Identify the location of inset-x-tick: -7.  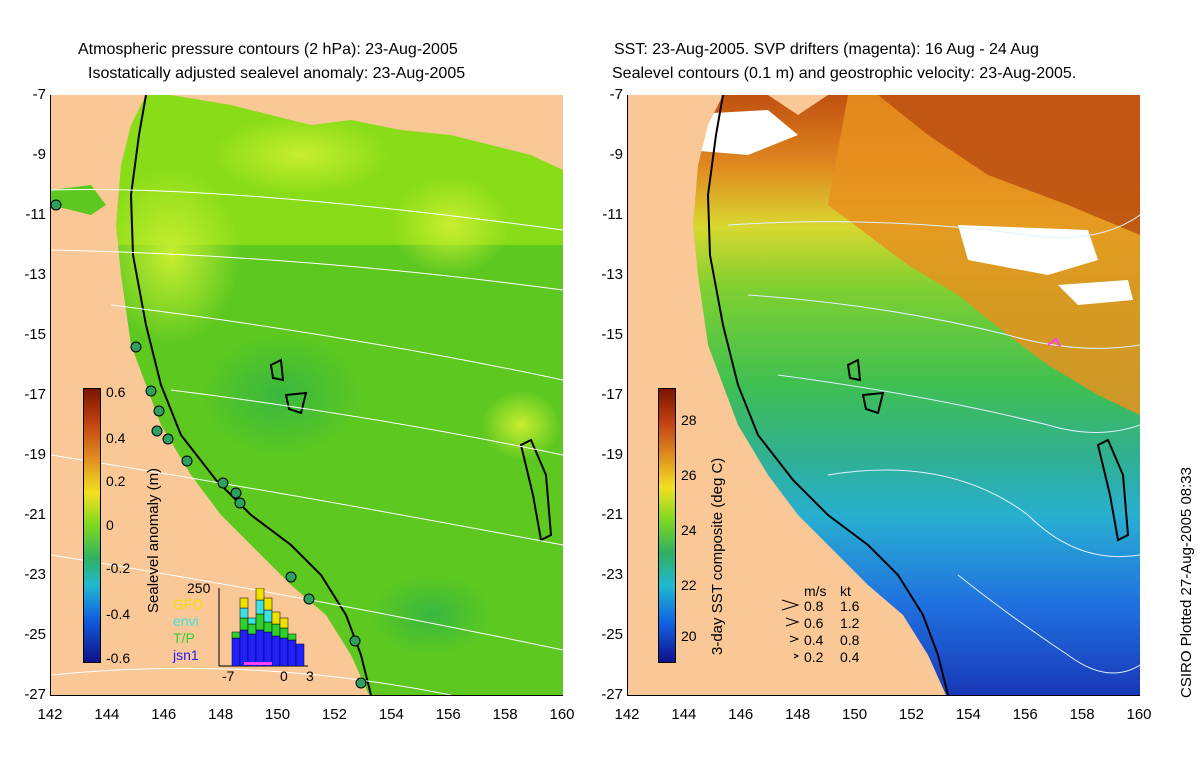
(228, 676).